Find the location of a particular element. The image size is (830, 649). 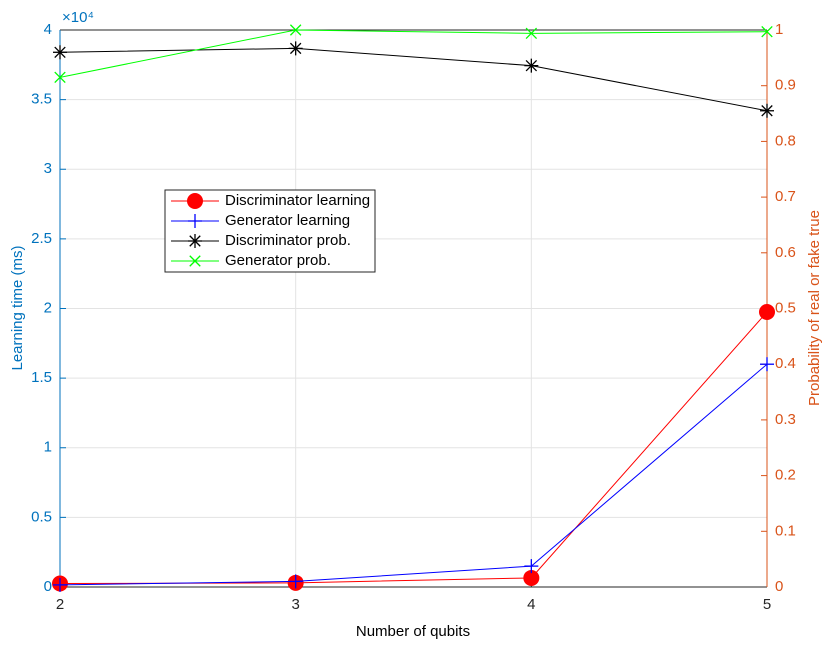

y2-tick-label: 0.9 is located at coordinates (785, 85).